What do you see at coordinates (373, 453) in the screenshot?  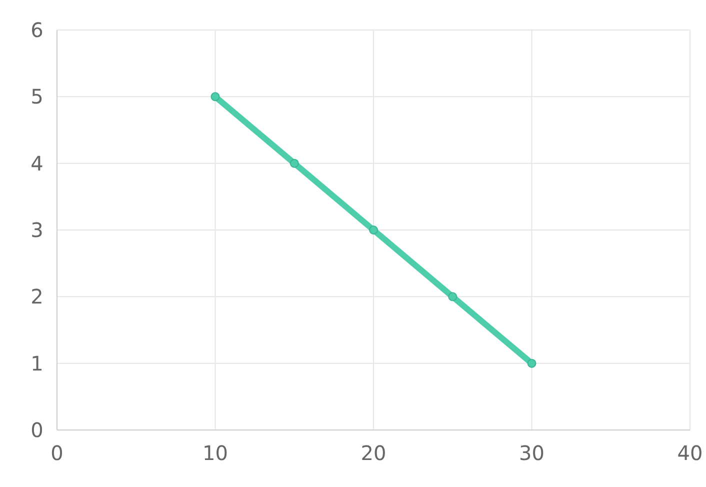 I see `x-tick-label: 20` at bounding box center [373, 453].